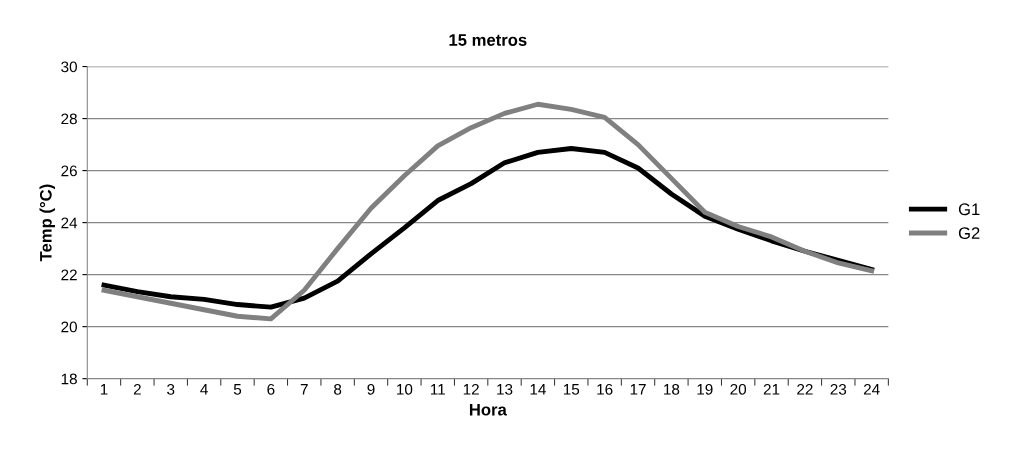 The width and height of the screenshot is (1027, 459). What do you see at coordinates (471, 389) in the screenshot?
I see `x-tick-label: 12` at bounding box center [471, 389].